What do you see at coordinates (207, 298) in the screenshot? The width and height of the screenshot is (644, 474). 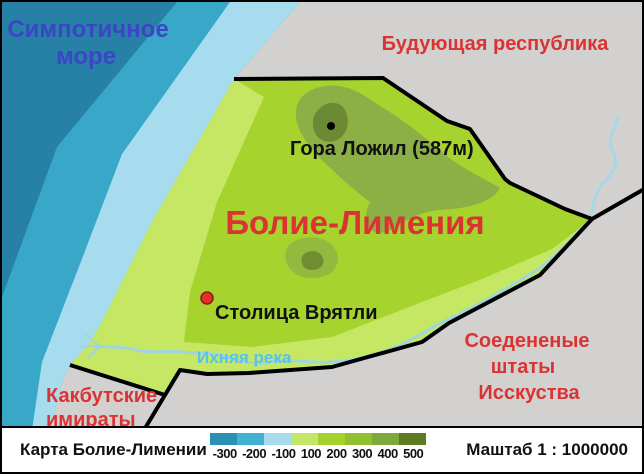 I see `capital-city-dot` at bounding box center [207, 298].